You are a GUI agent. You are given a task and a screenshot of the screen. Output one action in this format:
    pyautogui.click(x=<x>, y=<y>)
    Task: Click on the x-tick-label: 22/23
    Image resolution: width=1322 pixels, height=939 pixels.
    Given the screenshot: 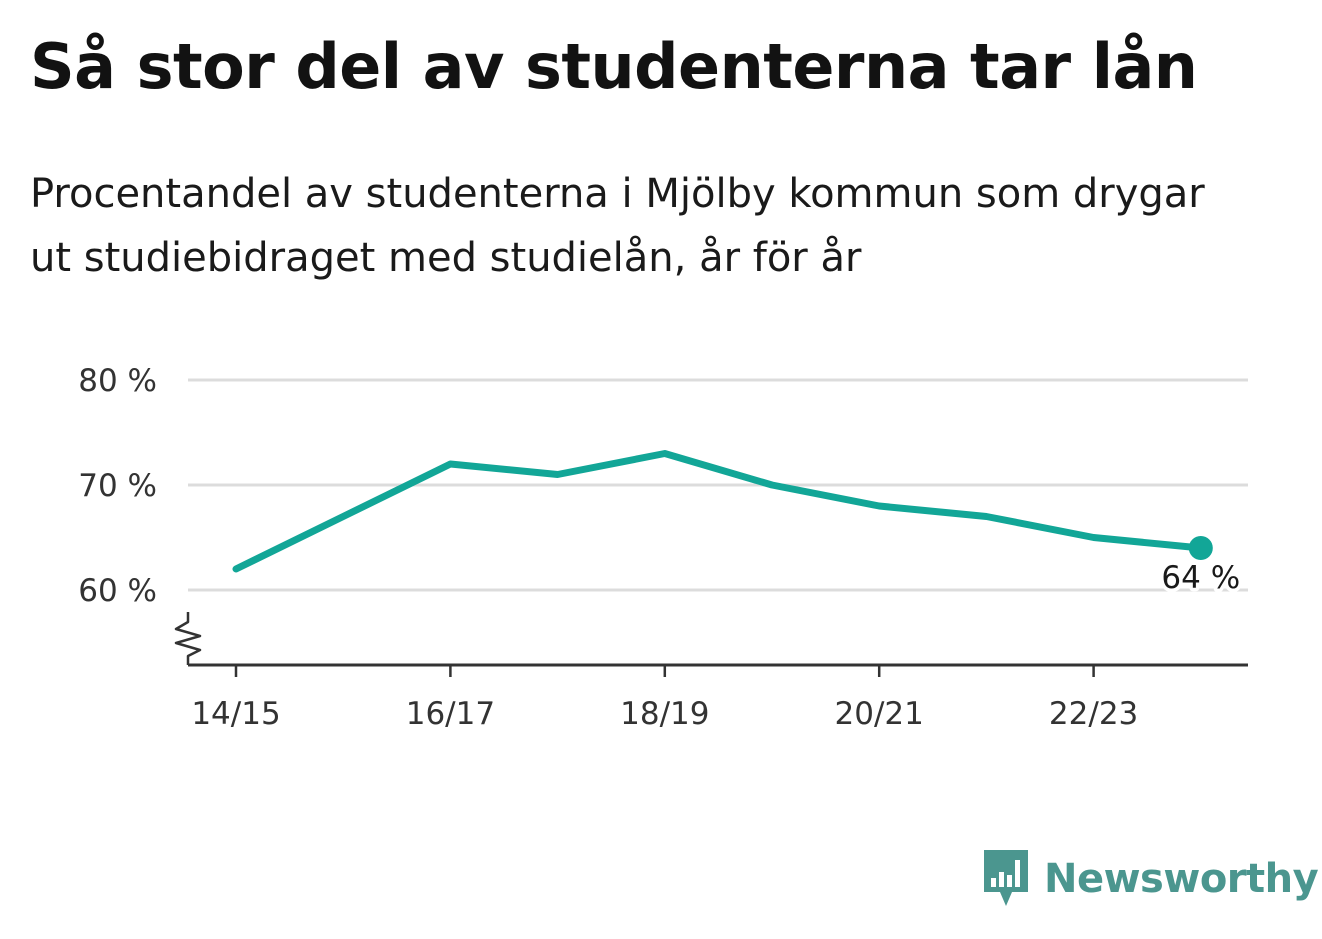 What is the action you would take?
    pyautogui.click(x=1093, y=714)
    